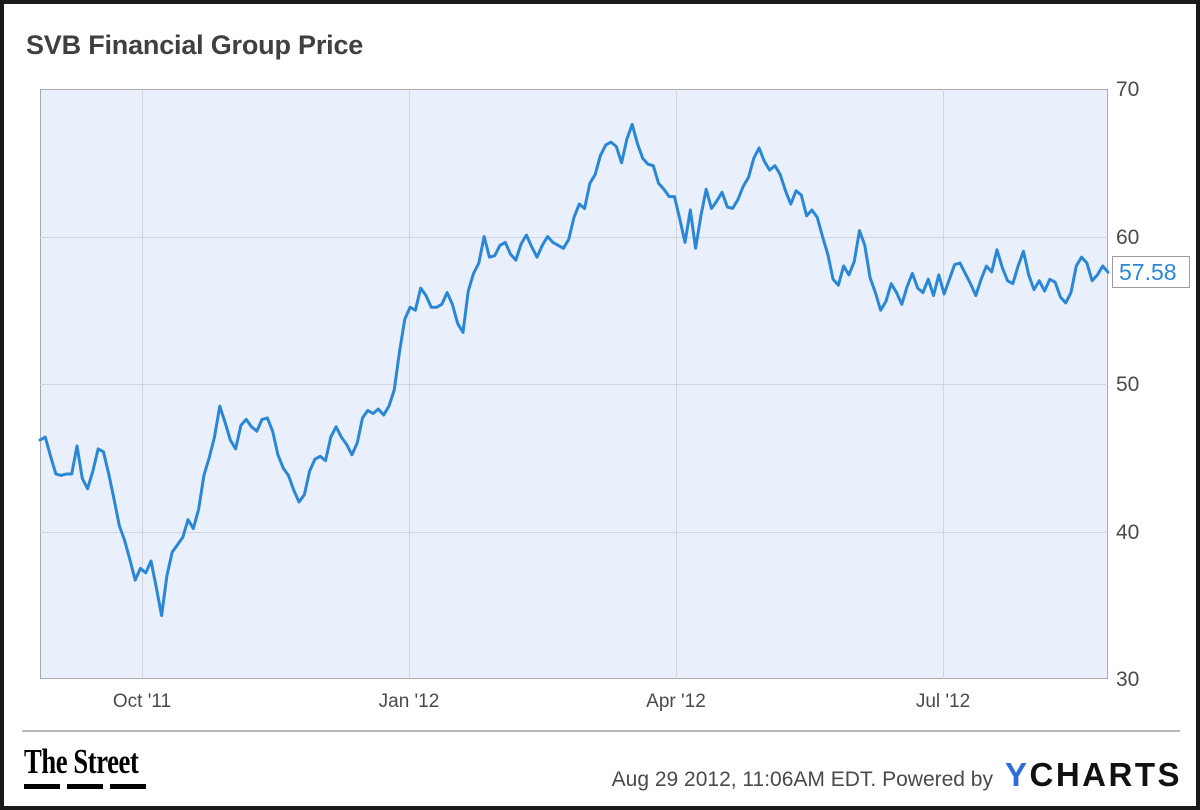  What do you see at coordinates (81, 761) in the screenshot?
I see `thestreet-wordmark: The Street` at bounding box center [81, 761].